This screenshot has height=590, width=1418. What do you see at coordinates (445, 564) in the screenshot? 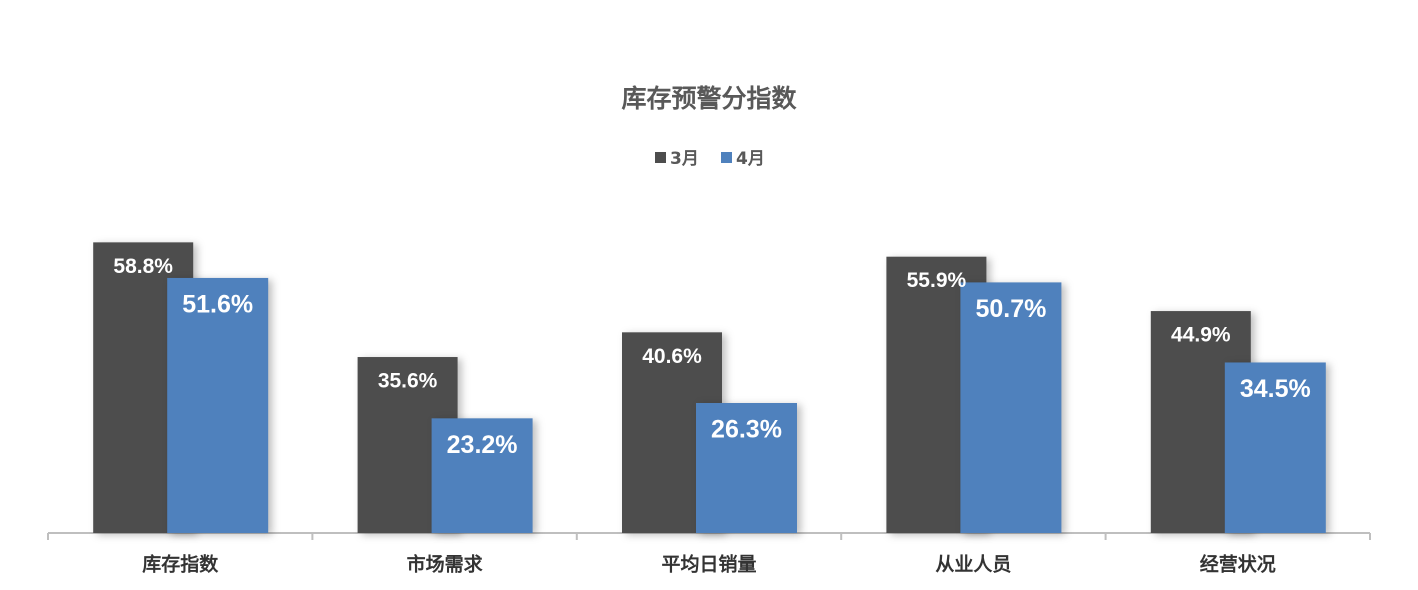
I see `x-tick-label: 市场需求` at bounding box center [445, 564].